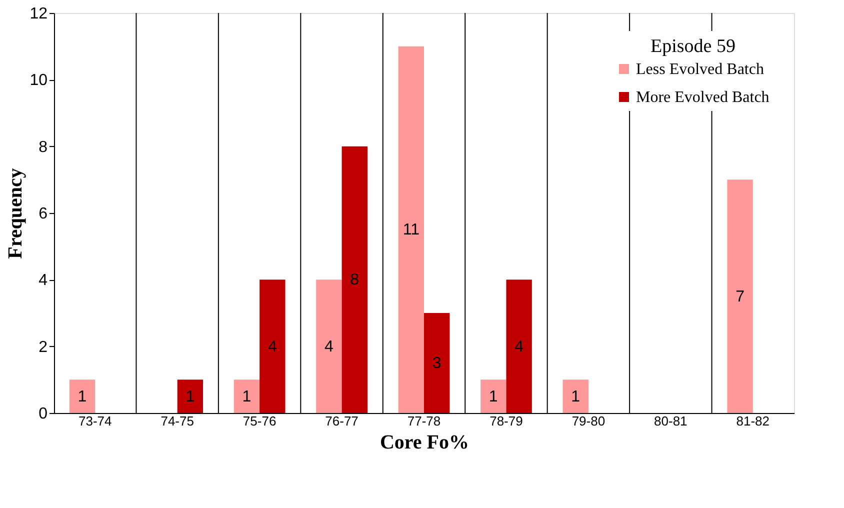 The height and width of the screenshot is (508, 844). Describe the element at coordinates (43, 147) in the screenshot. I see `y-tick-label: 8` at that location.